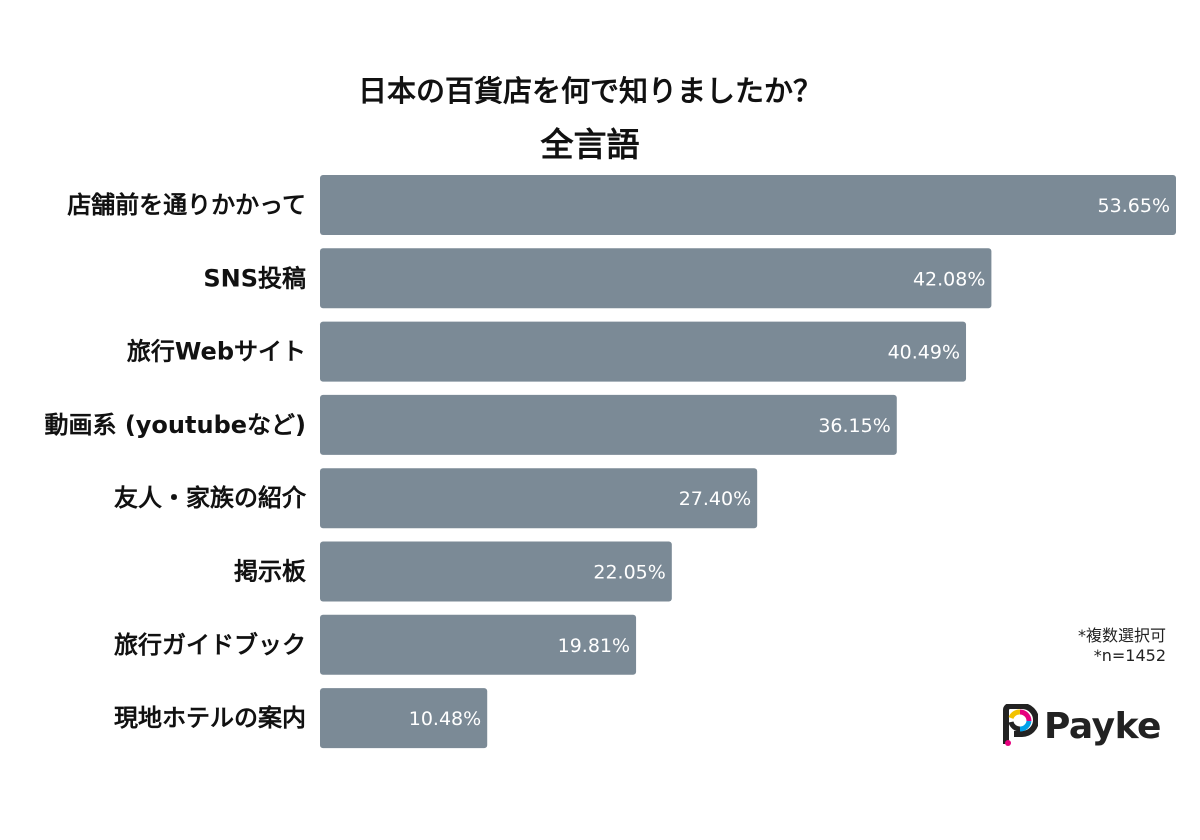 This screenshot has width=1200, height=840. Describe the element at coordinates (1102, 726) in the screenshot. I see `logo-text: Payke` at that location.